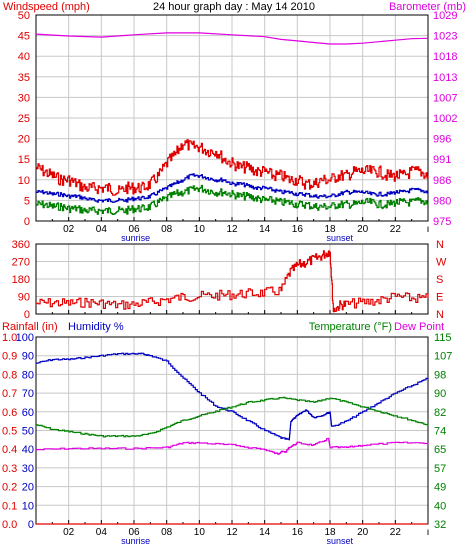  What do you see at coordinates (441, 263) in the screenshot?
I see `compass-tick-label: W` at bounding box center [441, 263].